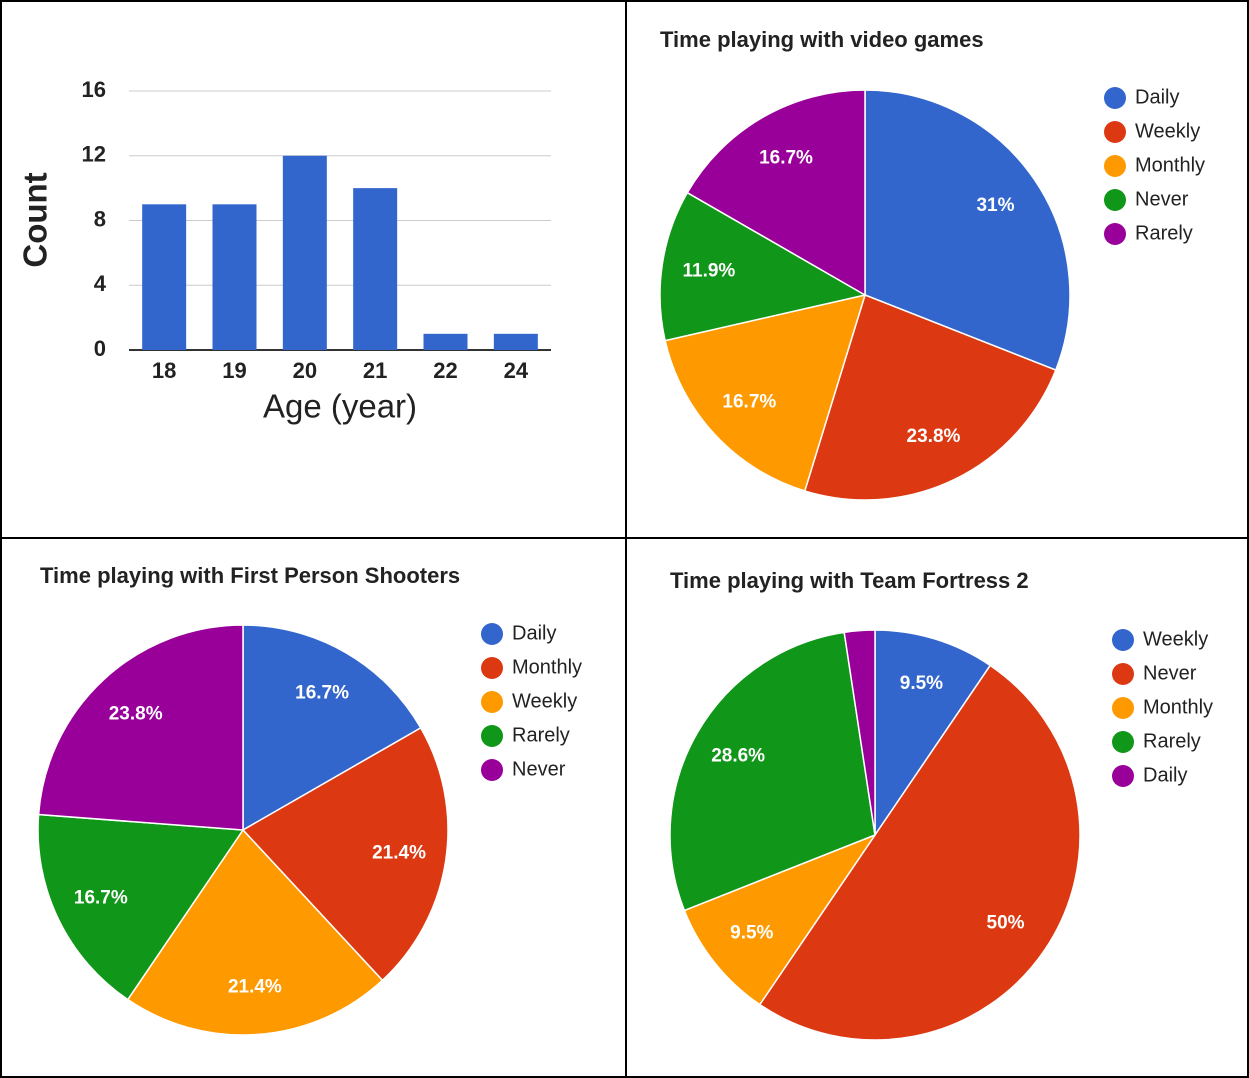 Image resolution: width=1249 pixels, height=1078 pixels. What do you see at coordinates (516, 370) in the screenshot?
I see `x-tick-label: 24` at bounding box center [516, 370].